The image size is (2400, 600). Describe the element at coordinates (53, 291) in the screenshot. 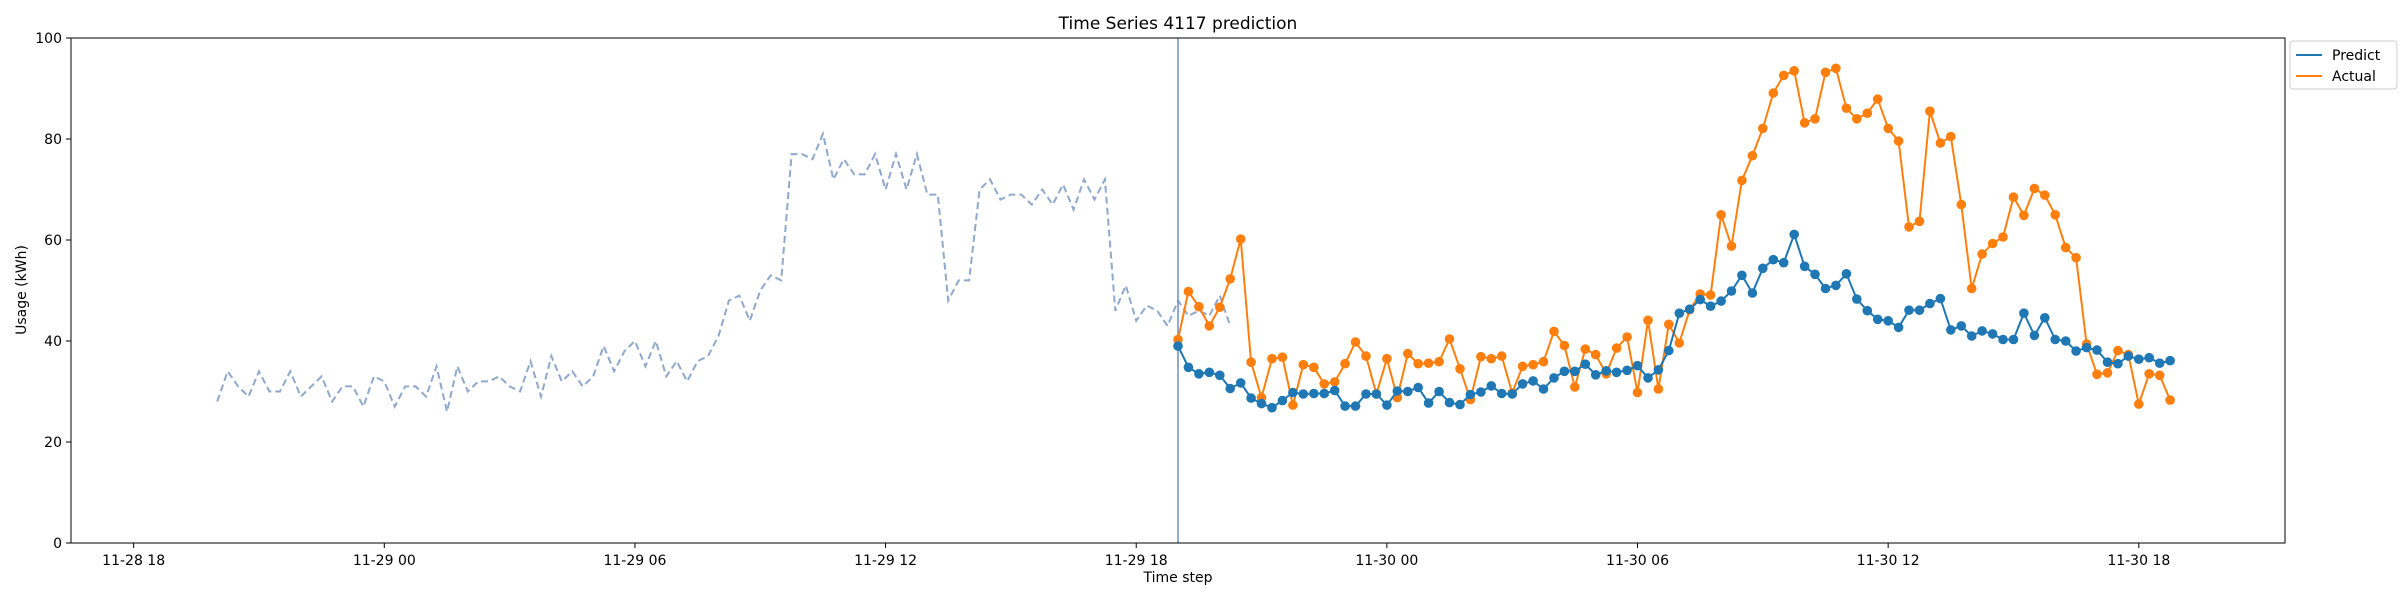

I see `y-axis: 0 20 40 60 80 100` at that location.